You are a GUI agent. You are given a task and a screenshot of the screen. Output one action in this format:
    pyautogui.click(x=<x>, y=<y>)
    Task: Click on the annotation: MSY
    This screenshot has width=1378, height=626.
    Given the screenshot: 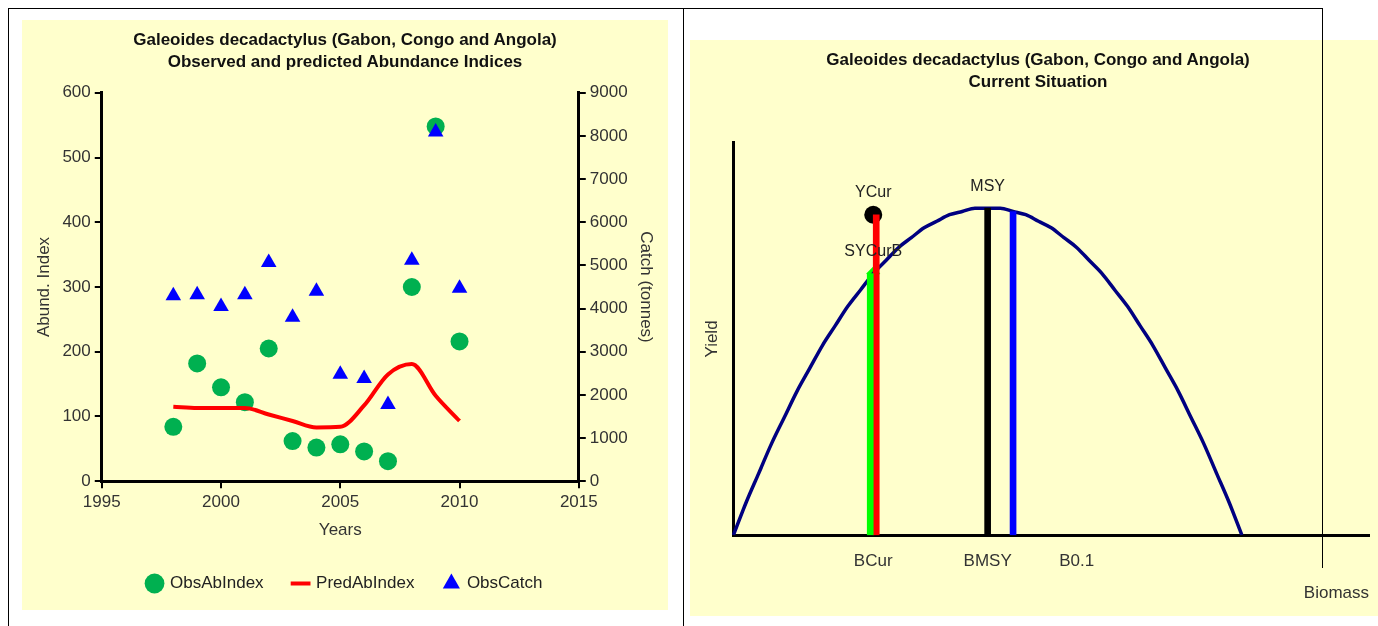 What is the action you would take?
    pyautogui.click(x=988, y=185)
    